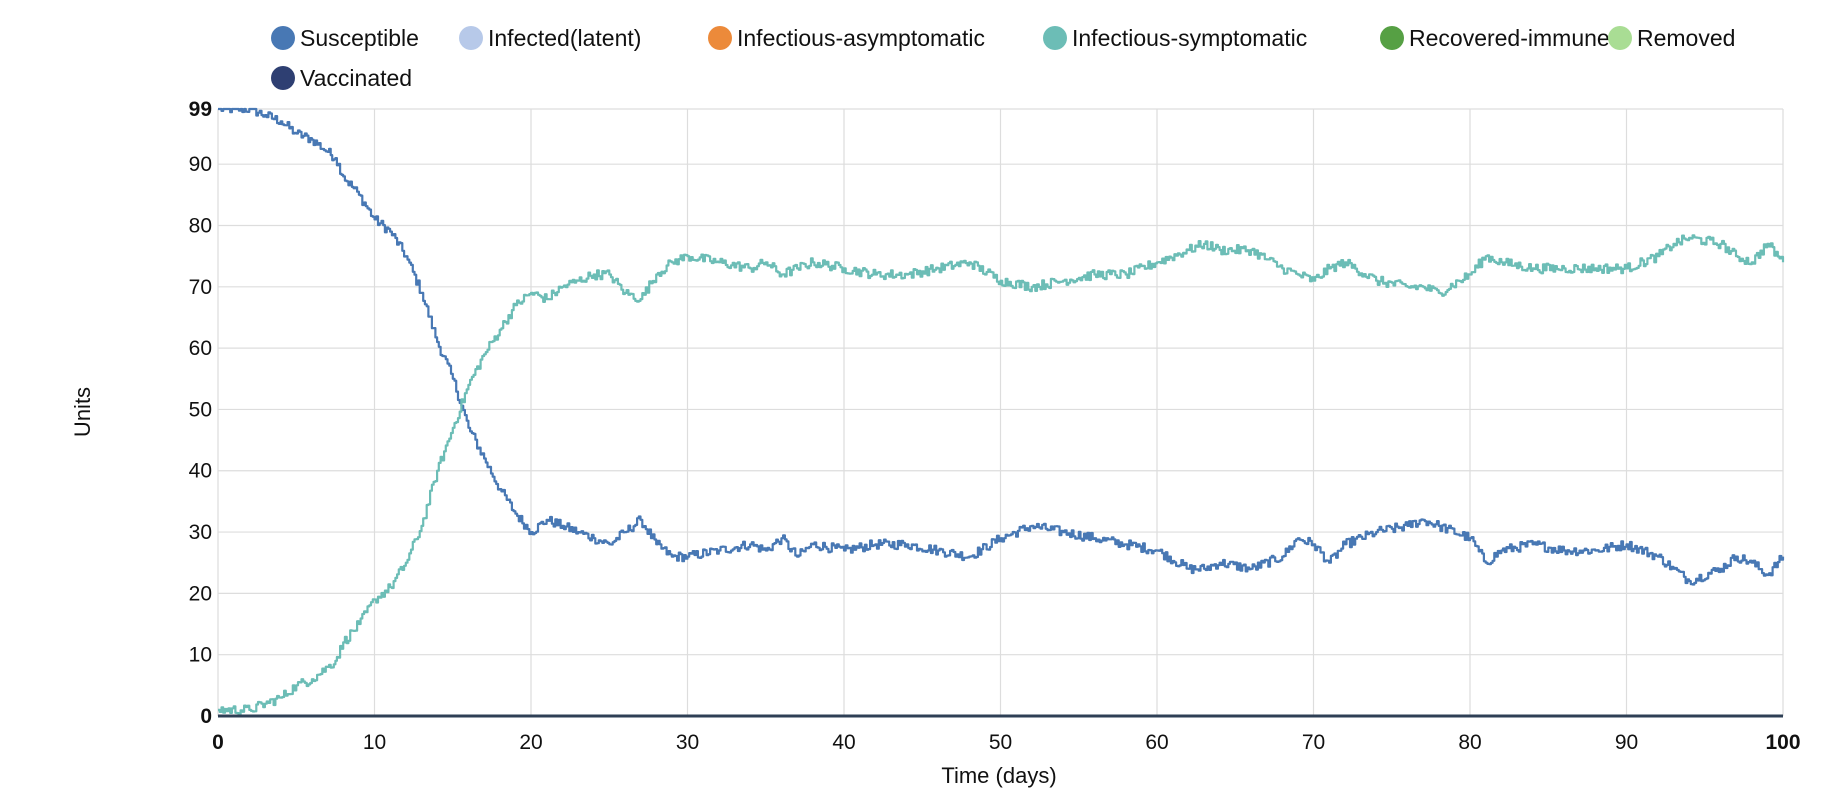 The height and width of the screenshot is (808, 1838). Describe the element at coordinates (1782, 742) in the screenshot. I see `x-tick-label: 100` at that location.